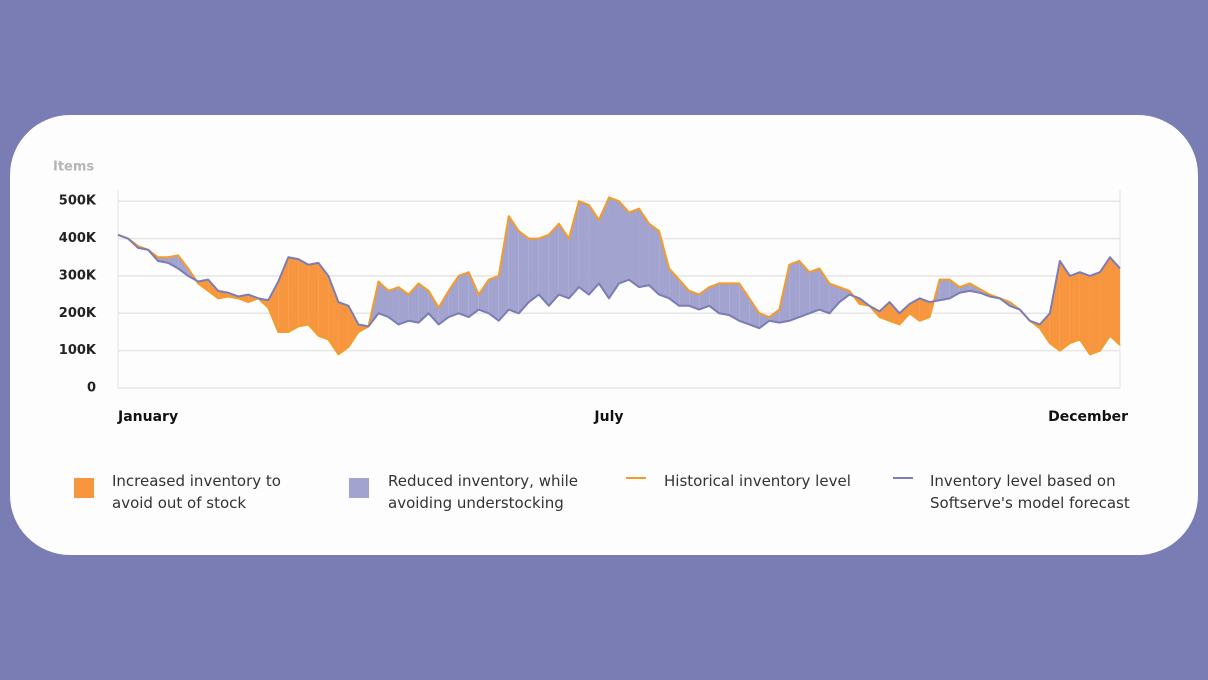  What do you see at coordinates (91, 388) in the screenshot?
I see `y-tick-label: 0` at bounding box center [91, 388].